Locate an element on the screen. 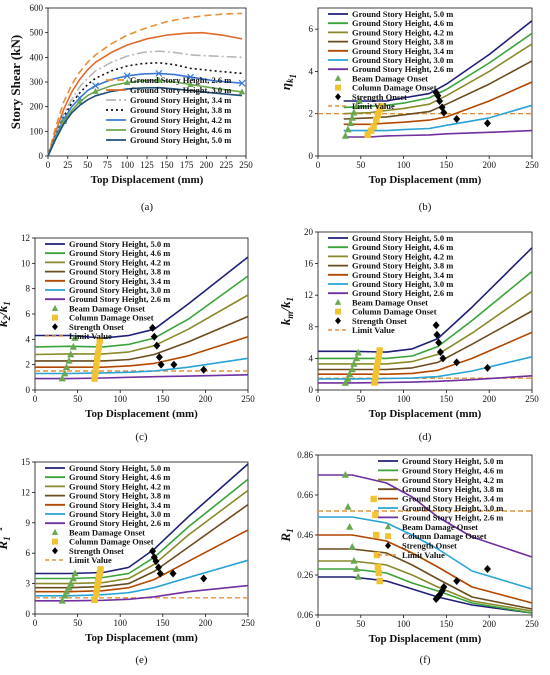  y-tick-label: 0.66 is located at coordinates (305, 495).